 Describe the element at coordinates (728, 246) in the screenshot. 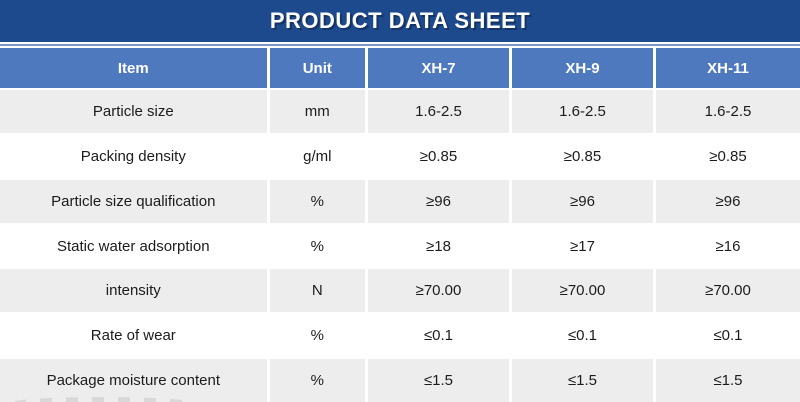

I see `value-cell: ≥16` at that location.